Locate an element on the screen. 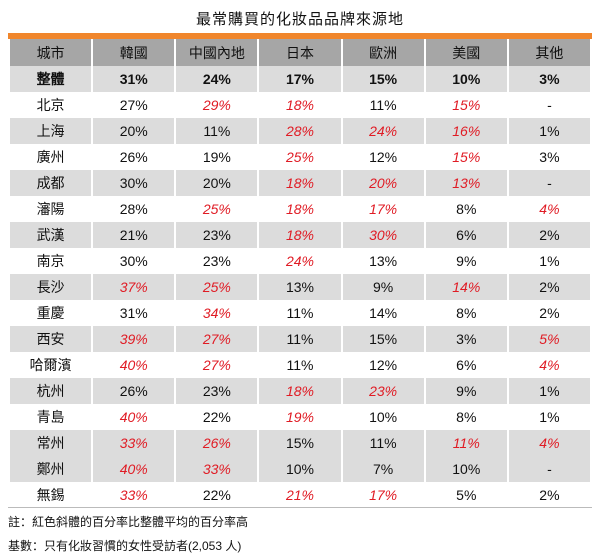 The height and width of the screenshot is (554, 600). city-cell: 西安 is located at coordinates (51, 339).